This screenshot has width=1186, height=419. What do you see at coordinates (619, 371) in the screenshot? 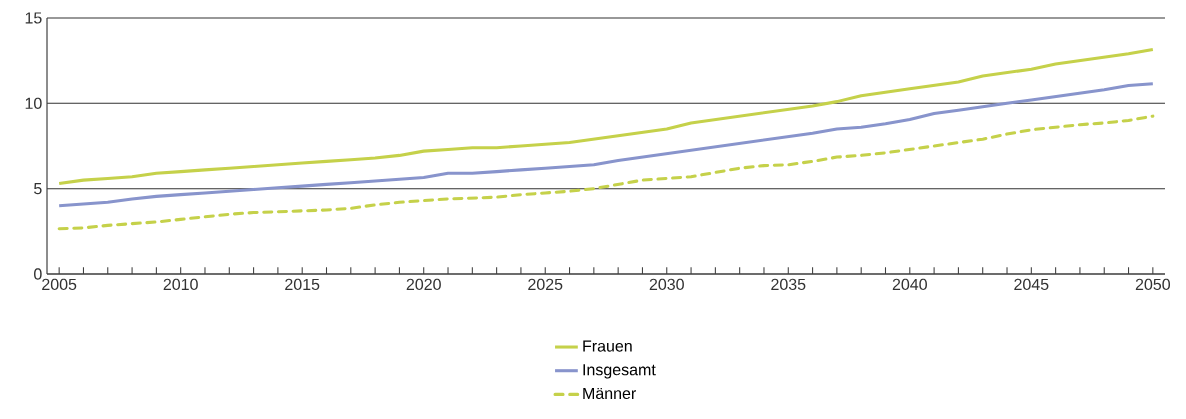
I see `legend-label: Insgesamt` at bounding box center [619, 371].